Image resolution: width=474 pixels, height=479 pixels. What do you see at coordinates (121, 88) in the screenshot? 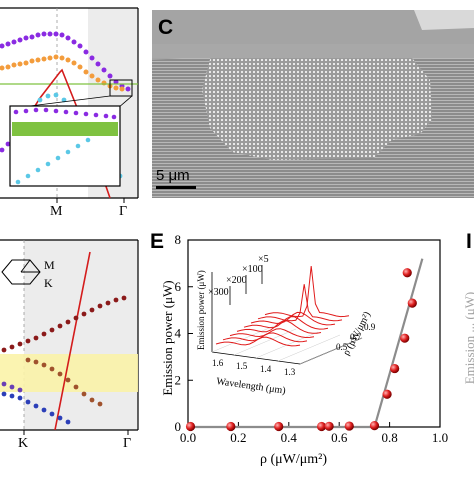
I see `zoom-source-box` at bounding box center [121, 88].